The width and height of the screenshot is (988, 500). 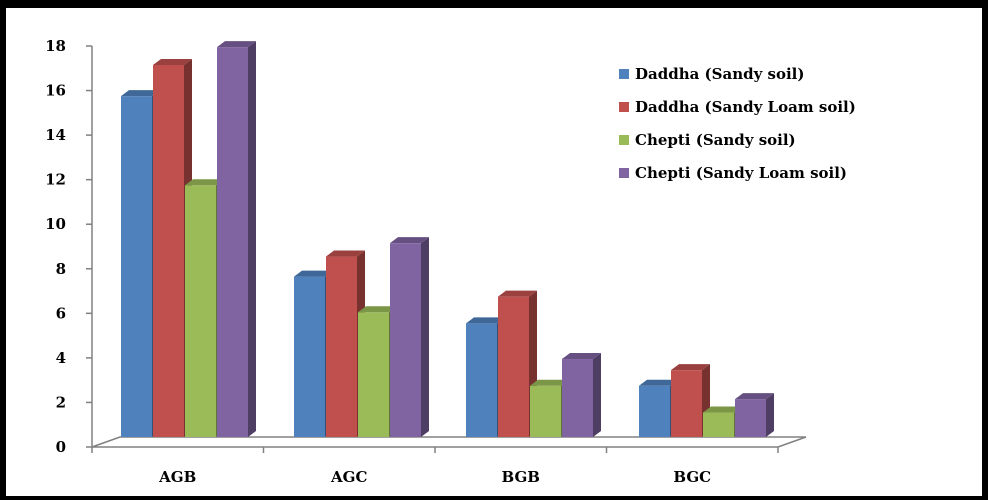 I want to click on legend-label: Daddha (Sandy soil), so click(x=719, y=74).